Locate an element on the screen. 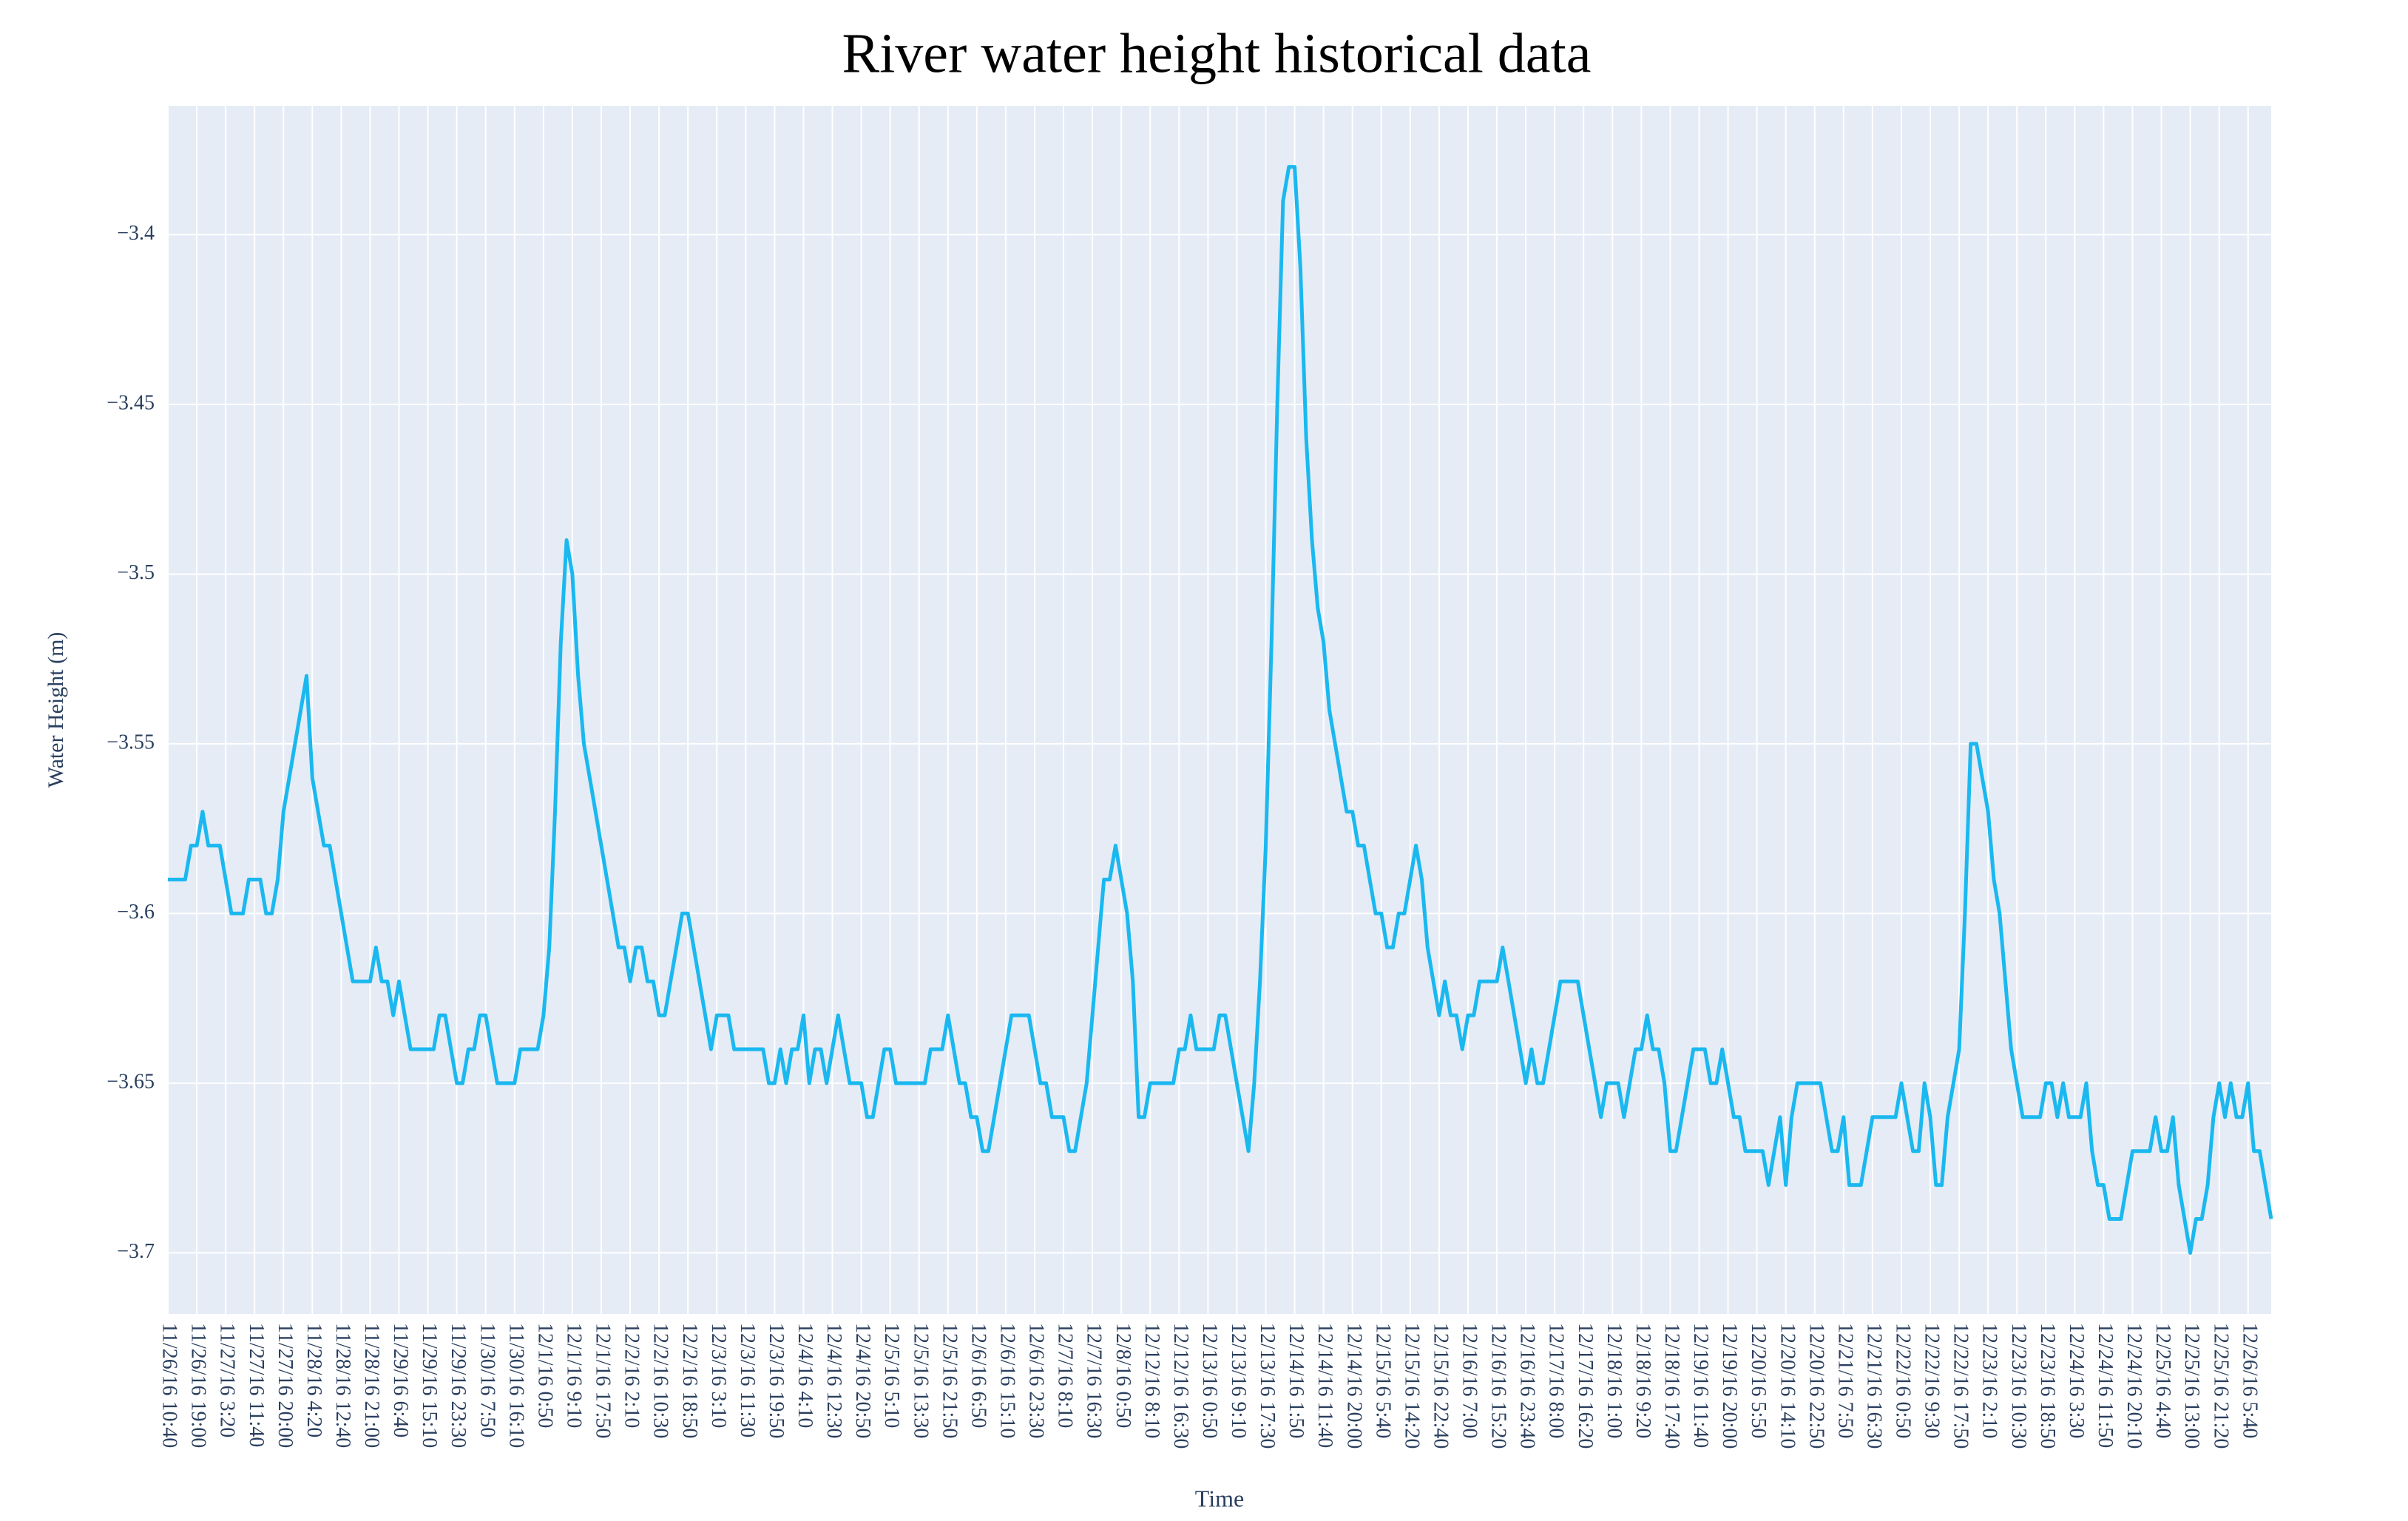 The width and height of the screenshot is (2408, 1521). x-axis-label: Time is located at coordinates (1219, 1498).